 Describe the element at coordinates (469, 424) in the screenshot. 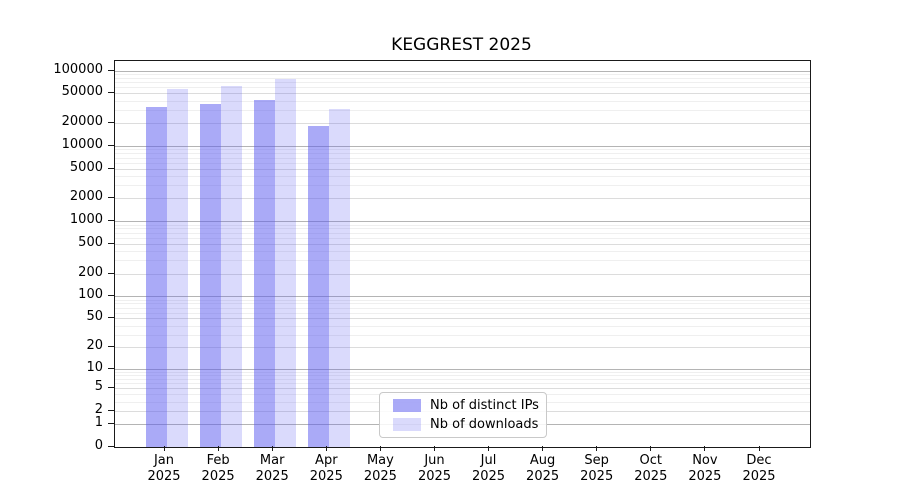

I see `legend-item-downloads: Nb of downloads` at that location.